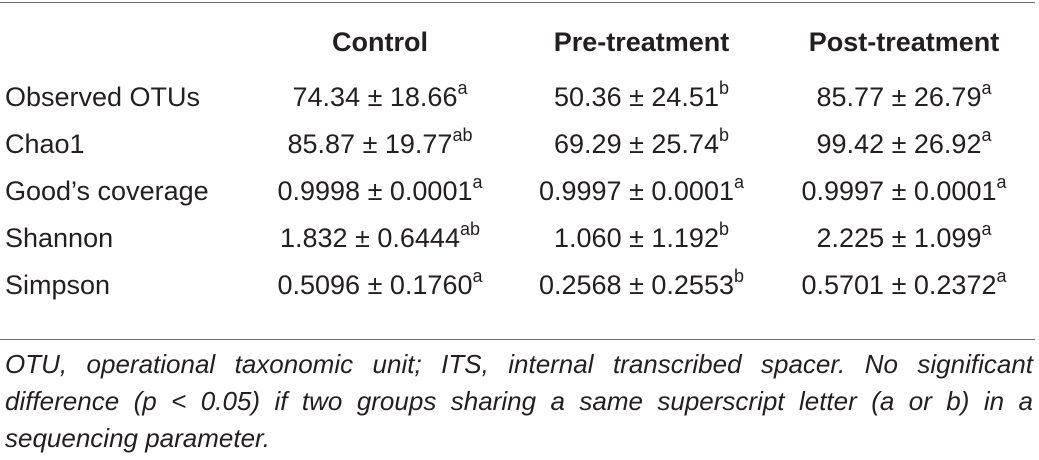  I want to click on cell-value: 69.29 ± 25.74b, so click(641, 142).